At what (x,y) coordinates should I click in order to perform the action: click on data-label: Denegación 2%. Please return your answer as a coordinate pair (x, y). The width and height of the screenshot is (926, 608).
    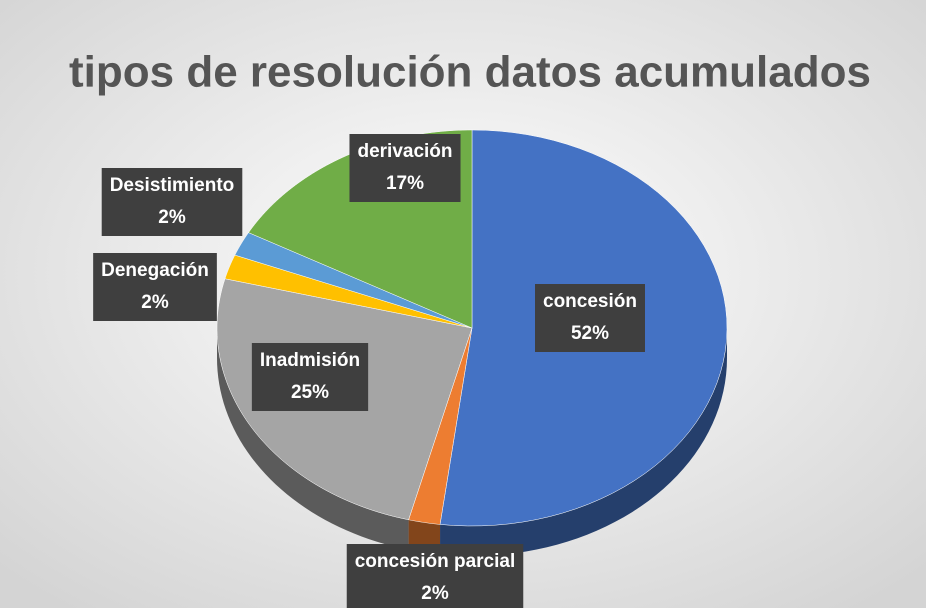
    Looking at the image, I should click on (155, 287).